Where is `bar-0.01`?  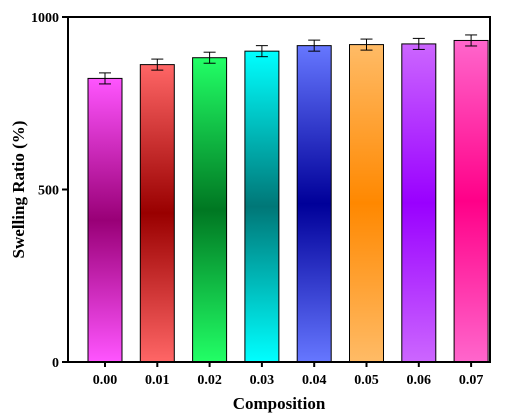 bar-0.01 is located at coordinates (157, 213).